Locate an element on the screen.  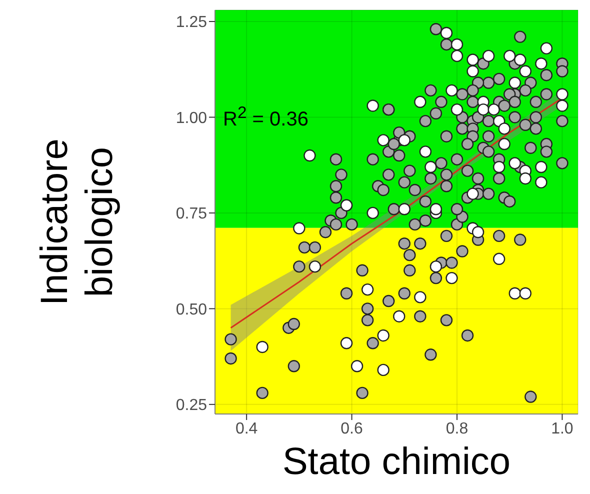
x-tick-label: 0.6 is located at coordinates (351, 429).